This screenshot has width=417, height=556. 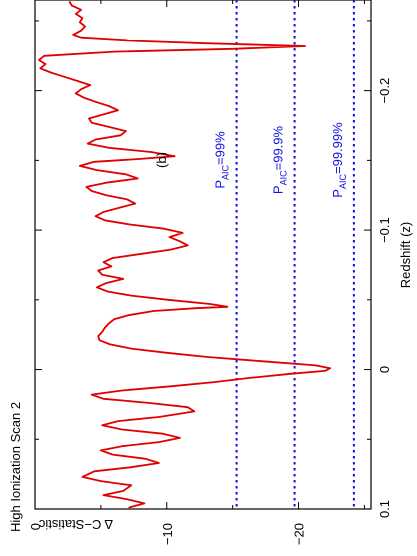 What do you see at coordinates (222, 160) in the screenshot?
I see `threshold-label: PAIC=99%` at bounding box center [222, 160].